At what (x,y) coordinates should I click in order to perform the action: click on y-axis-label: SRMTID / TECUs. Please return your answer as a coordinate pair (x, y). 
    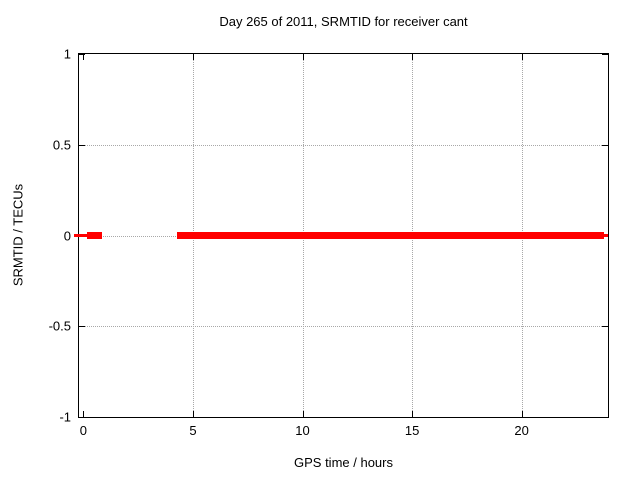
    Looking at the image, I should click on (18, 235).